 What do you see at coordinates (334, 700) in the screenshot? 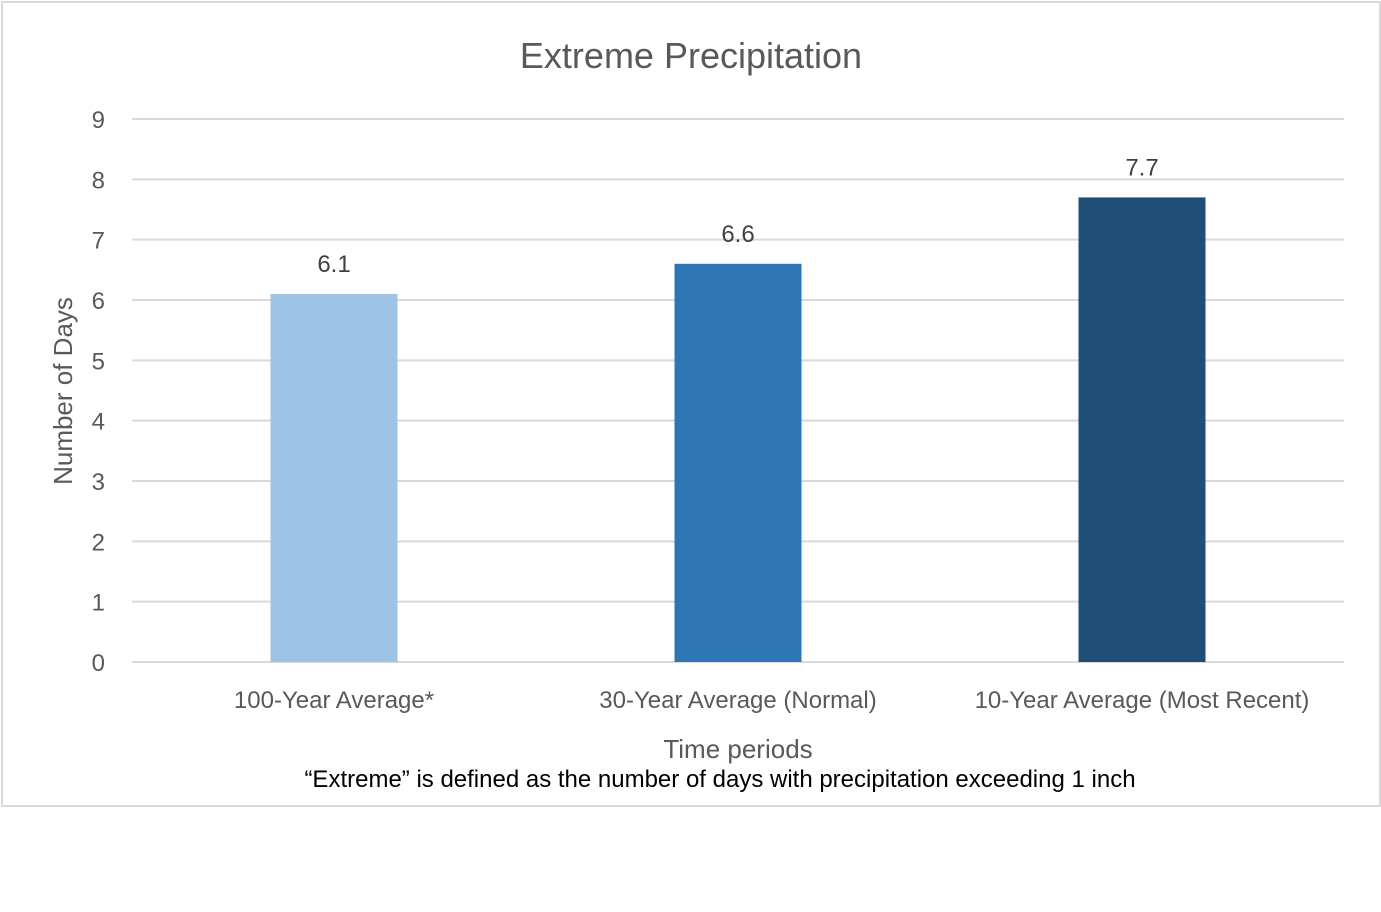
I see `x-tick-label: 100-Year Average*` at bounding box center [334, 700].